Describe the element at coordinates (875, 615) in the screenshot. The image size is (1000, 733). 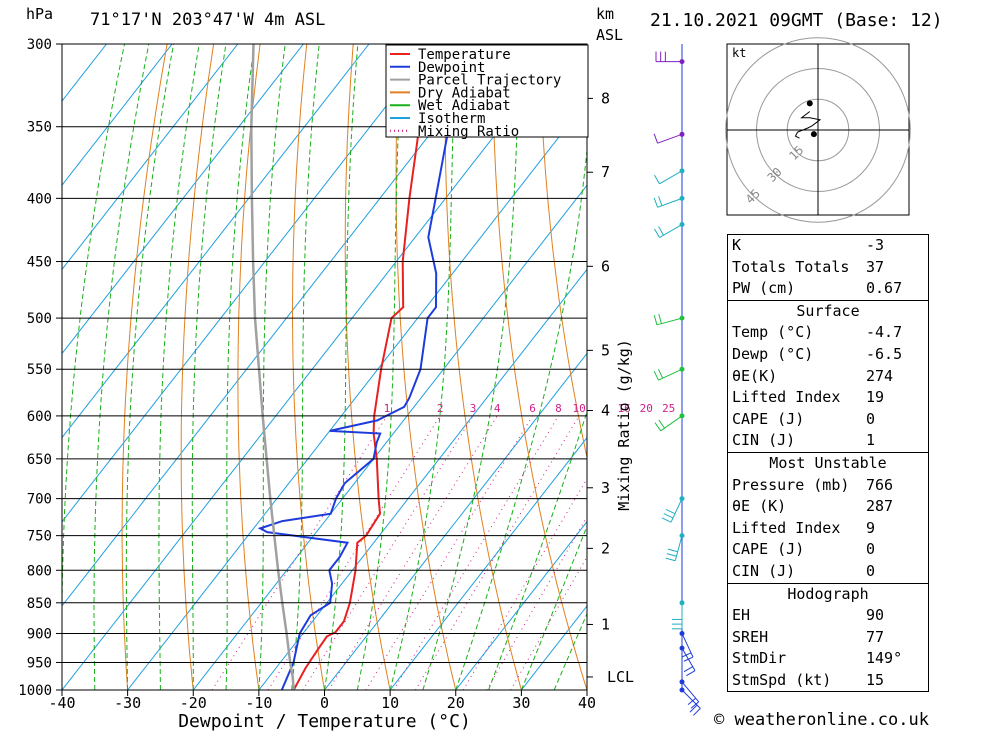
I see `index-value: 90` at that location.